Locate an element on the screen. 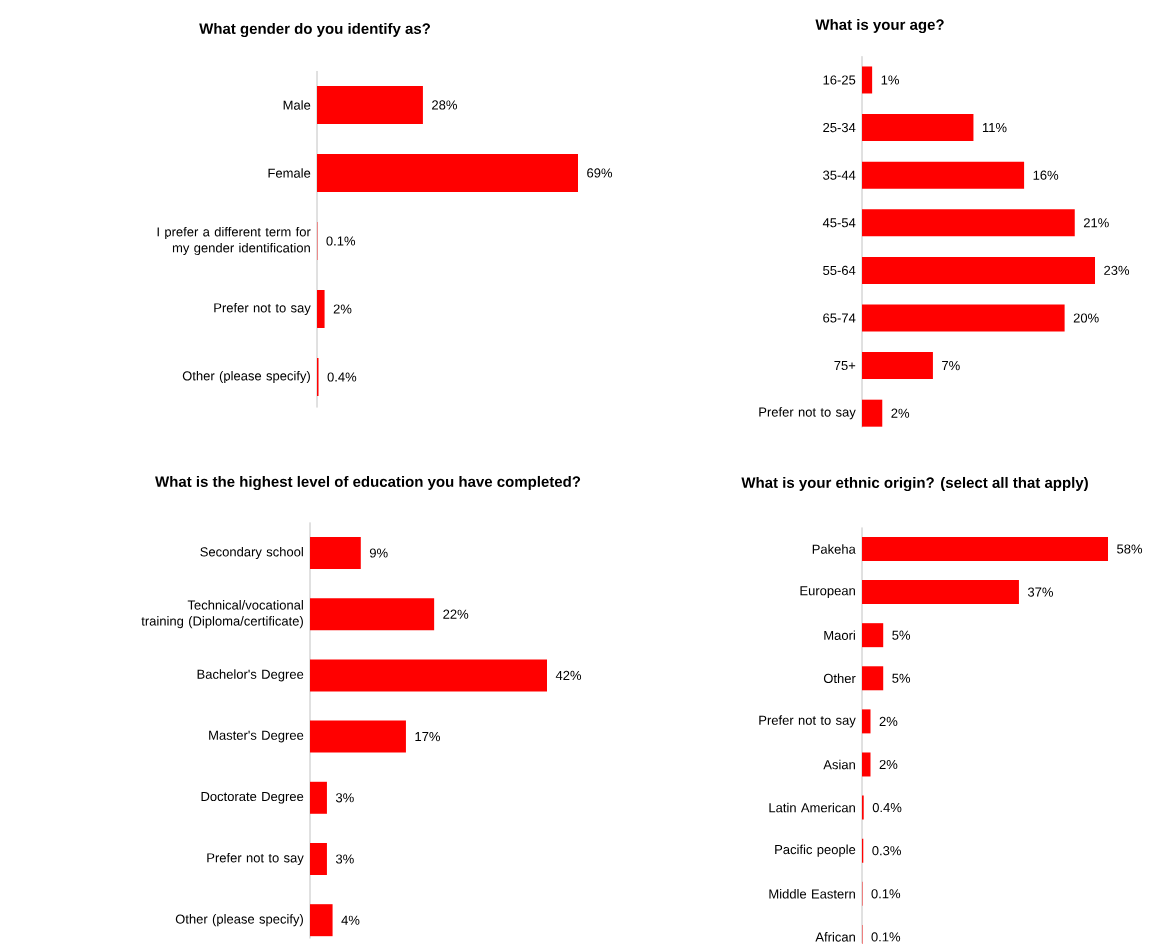  data-label: 11% is located at coordinates (994, 128).